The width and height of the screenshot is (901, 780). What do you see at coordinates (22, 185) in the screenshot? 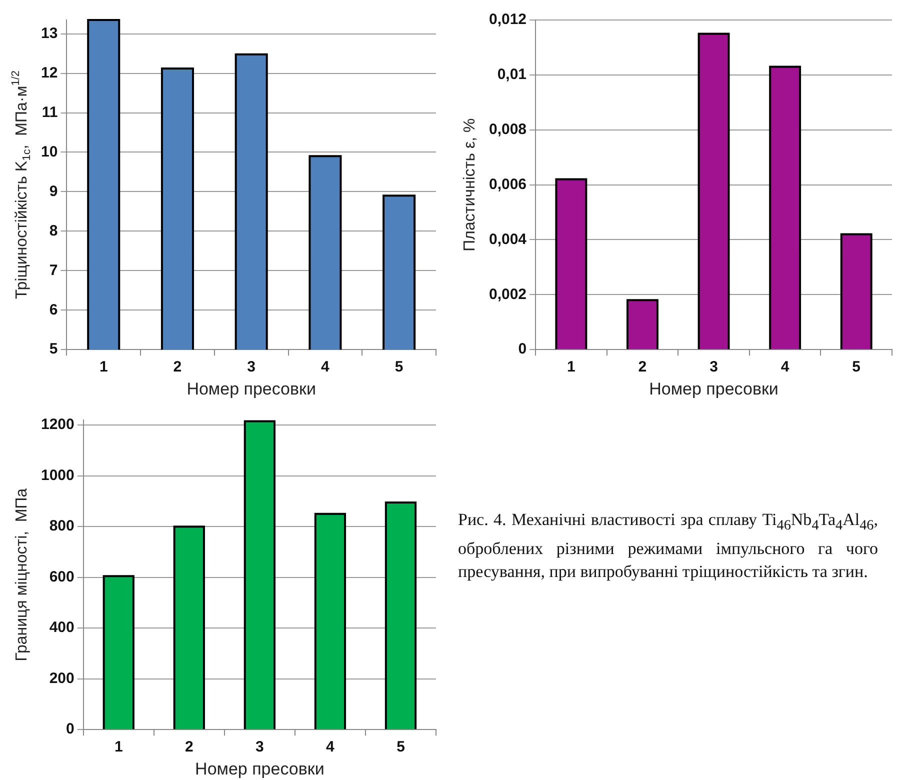
I see `y-axis-title: Тріщиностійкість K1c, МПа·м1/2` at bounding box center [22, 185].